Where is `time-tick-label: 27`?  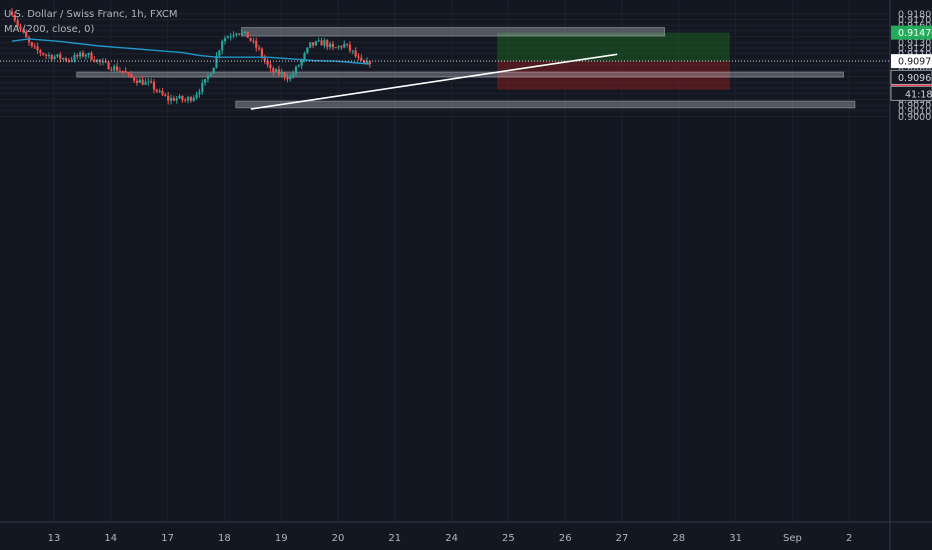
time-tick-label: 27 is located at coordinates (622, 538).